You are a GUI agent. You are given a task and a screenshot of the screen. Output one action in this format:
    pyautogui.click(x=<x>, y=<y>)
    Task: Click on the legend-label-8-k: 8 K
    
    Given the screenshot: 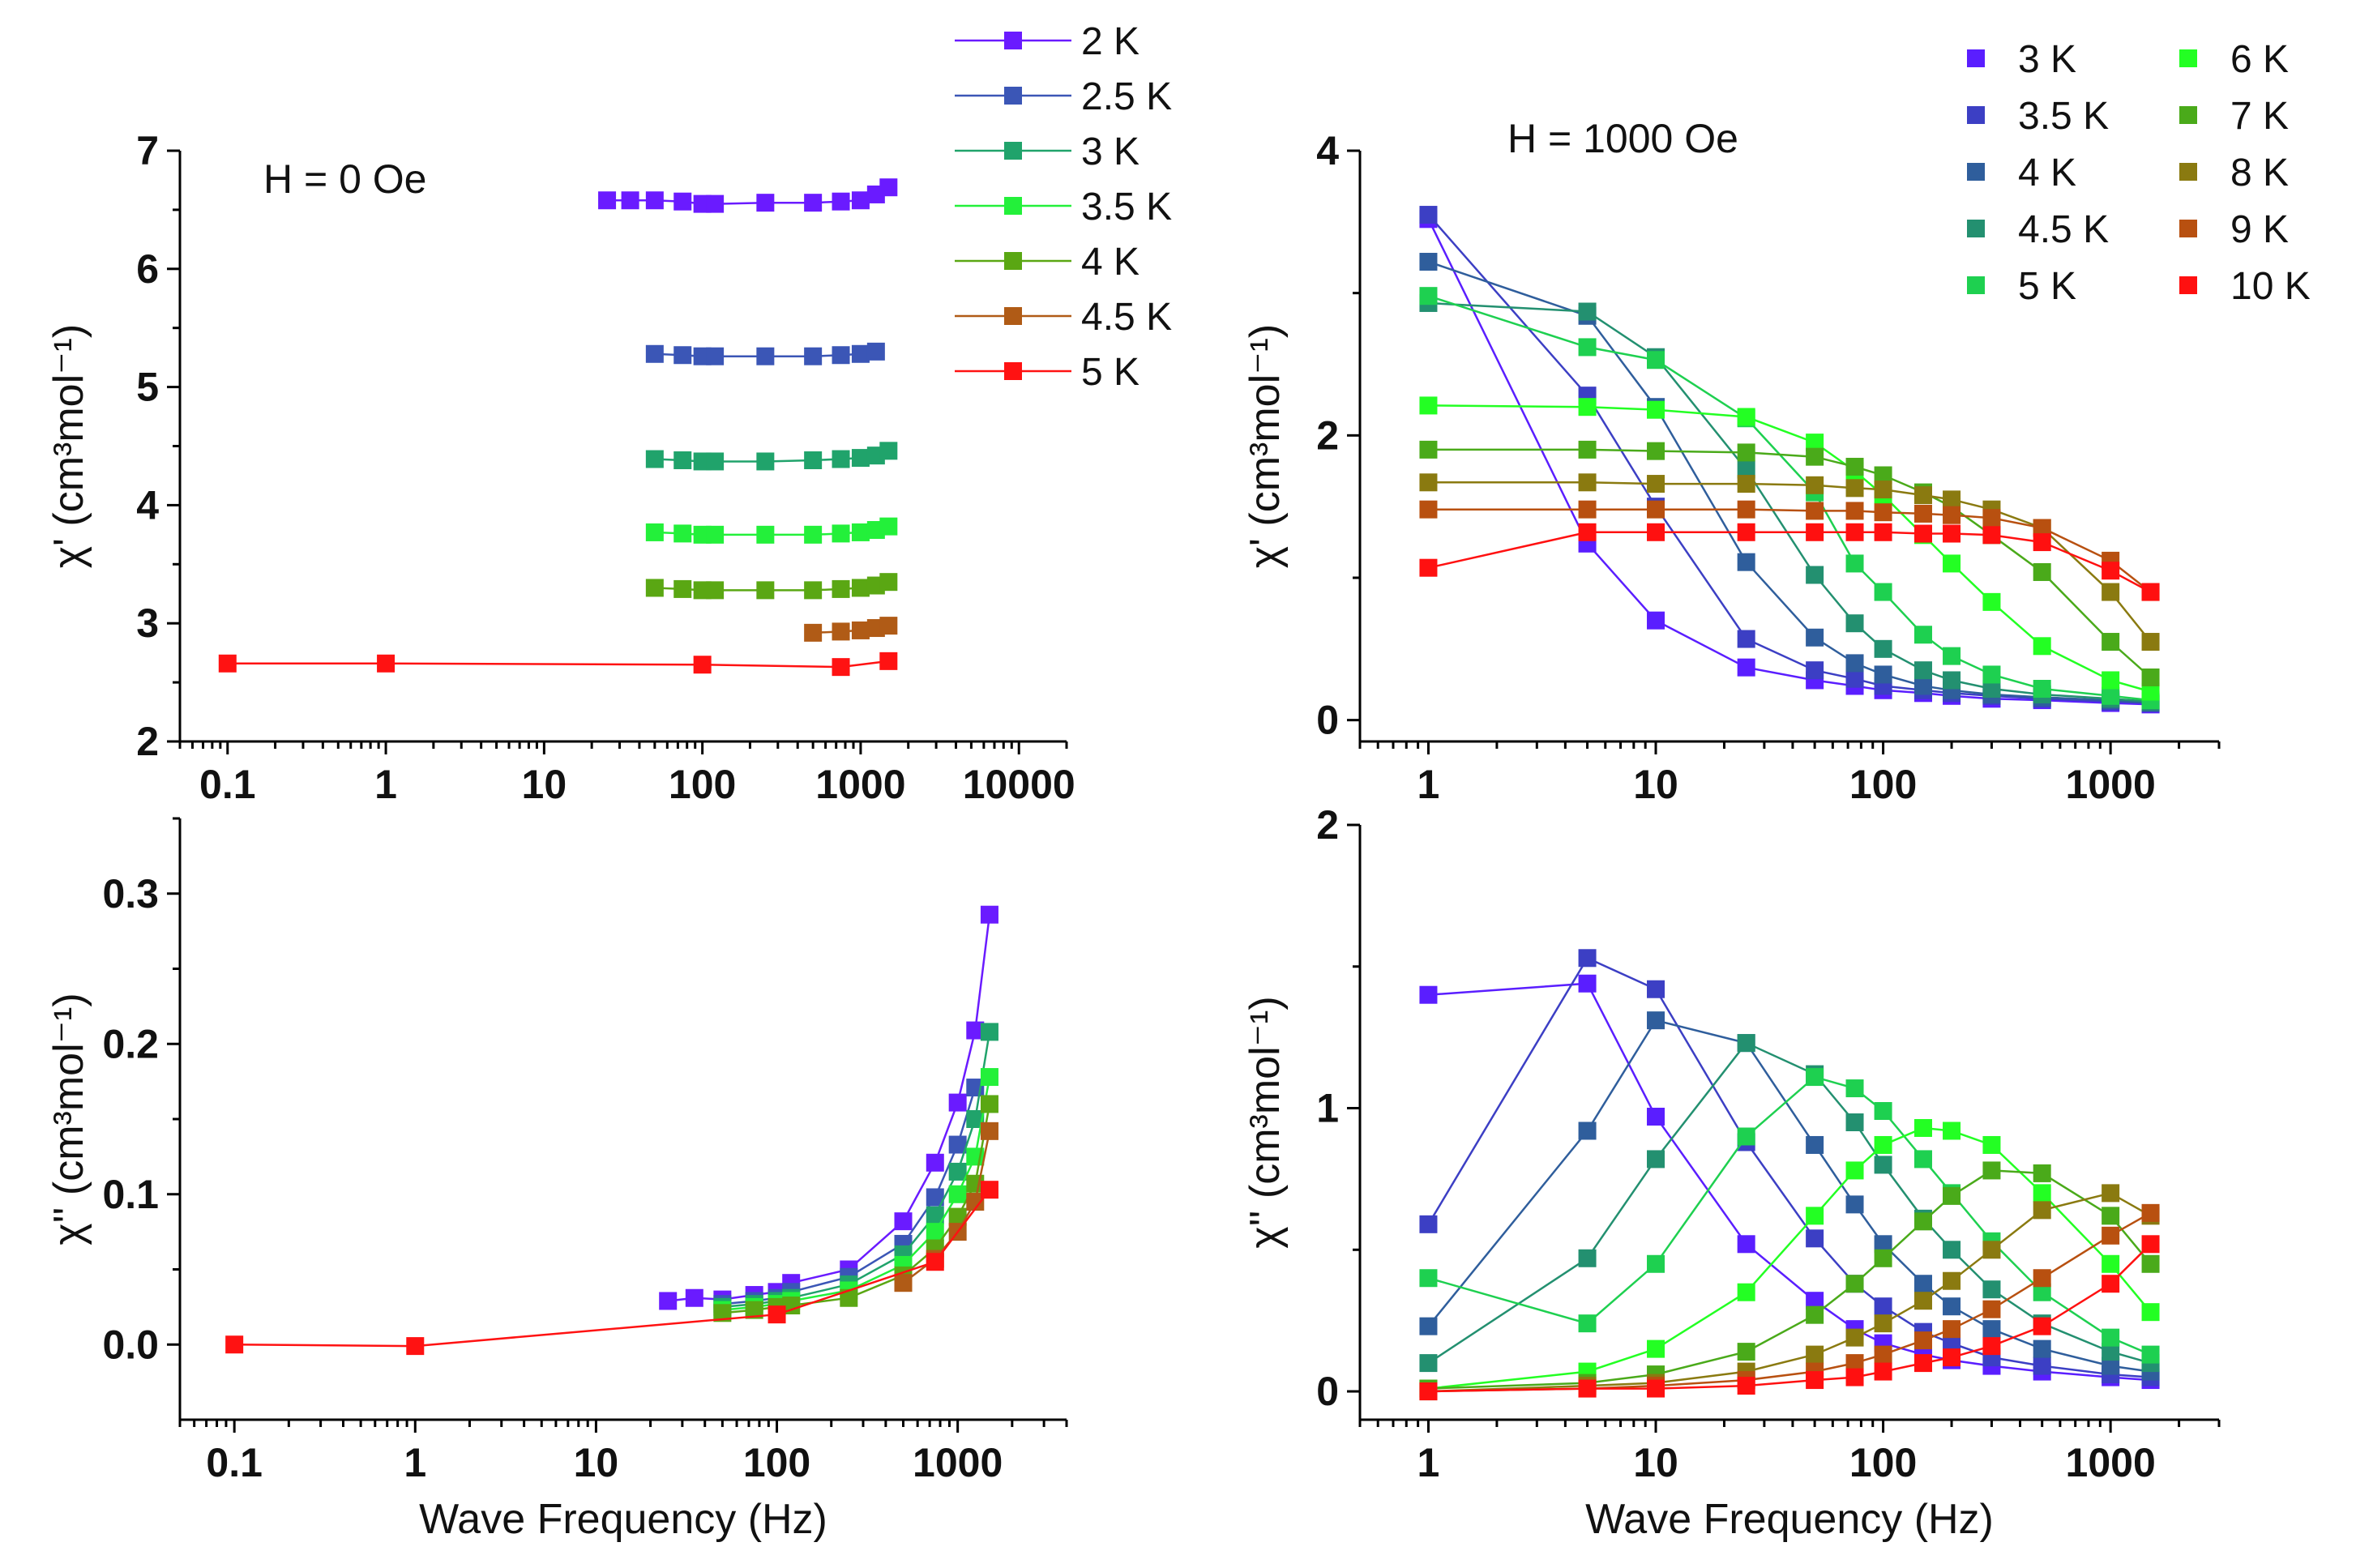 What is the action you would take?
    pyautogui.click(x=2259, y=173)
    